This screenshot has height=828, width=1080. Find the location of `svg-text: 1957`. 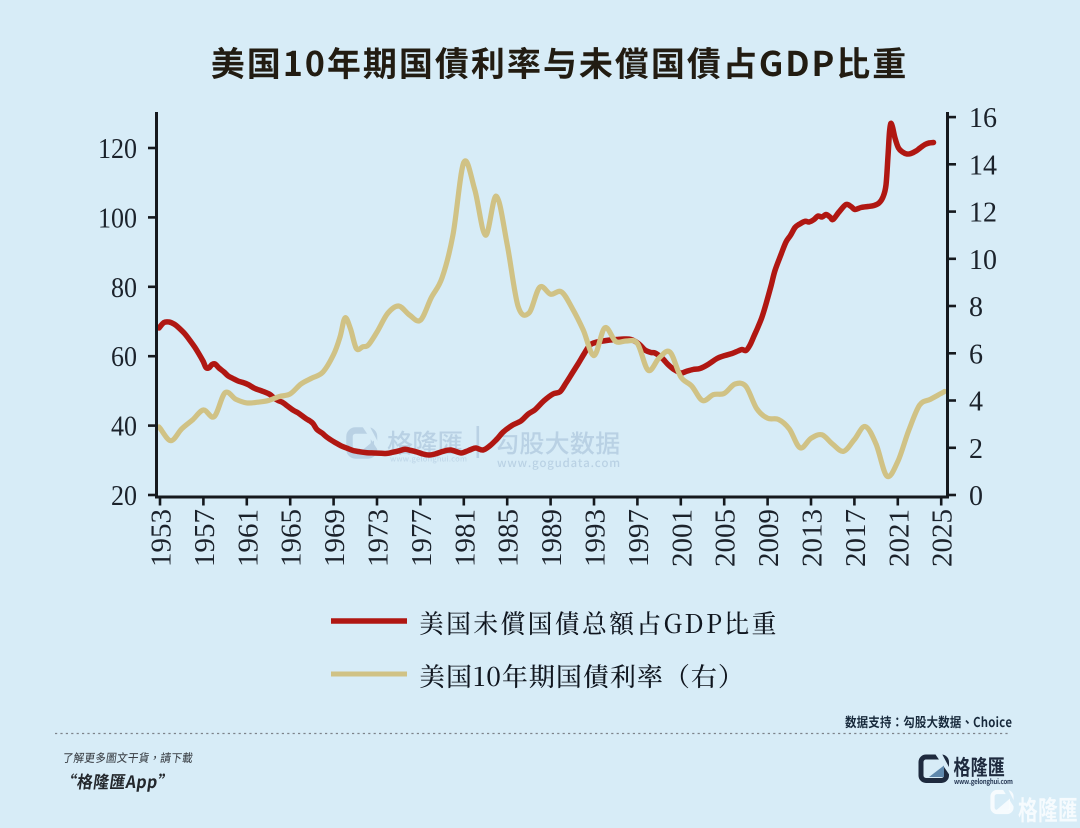

svg-text: 1957 is located at coordinates (205, 538).